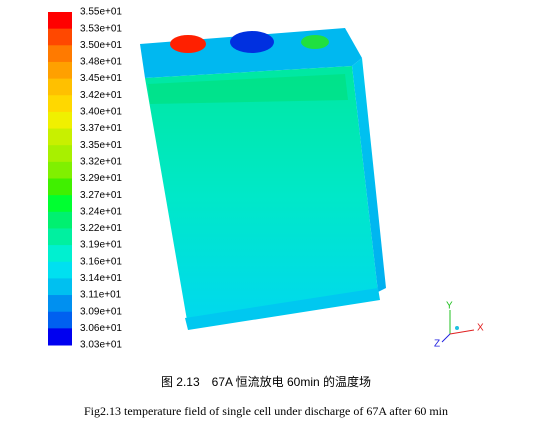  What do you see at coordinates (101, 311) in the screenshot?
I see `colorbar-label: 3.09e+01` at bounding box center [101, 311].